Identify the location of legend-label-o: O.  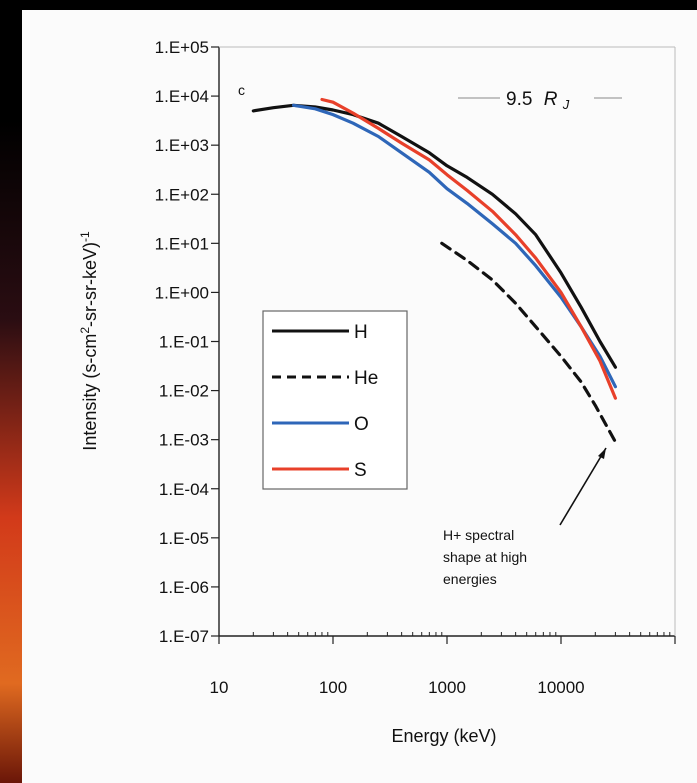
(361, 424).